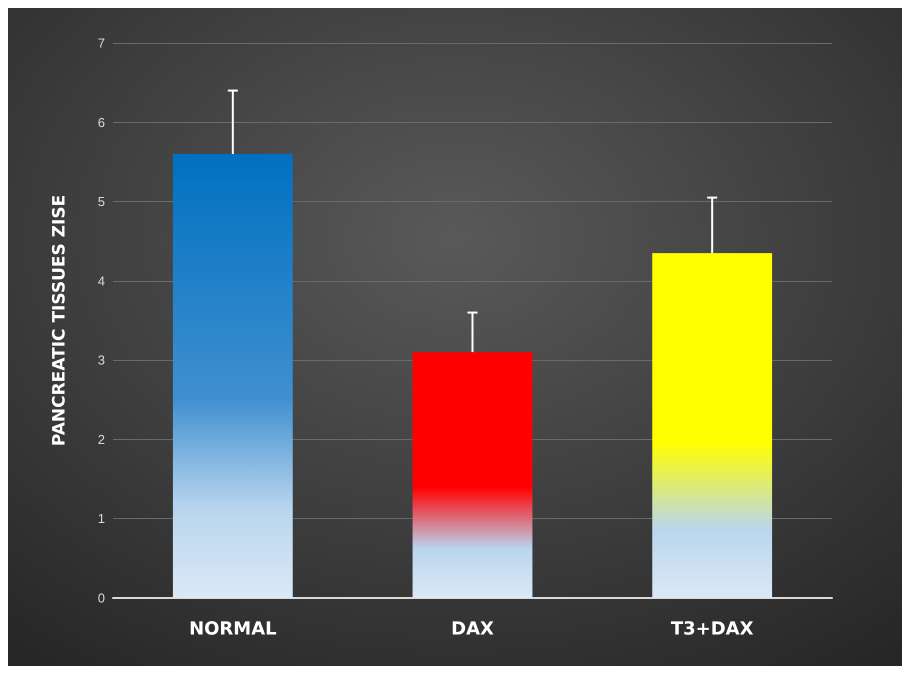 The height and width of the screenshot is (674, 910). What do you see at coordinates (472, 629) in the screenshot?
I see `x-tick-label: DAX` at bounding box center [472, 629].